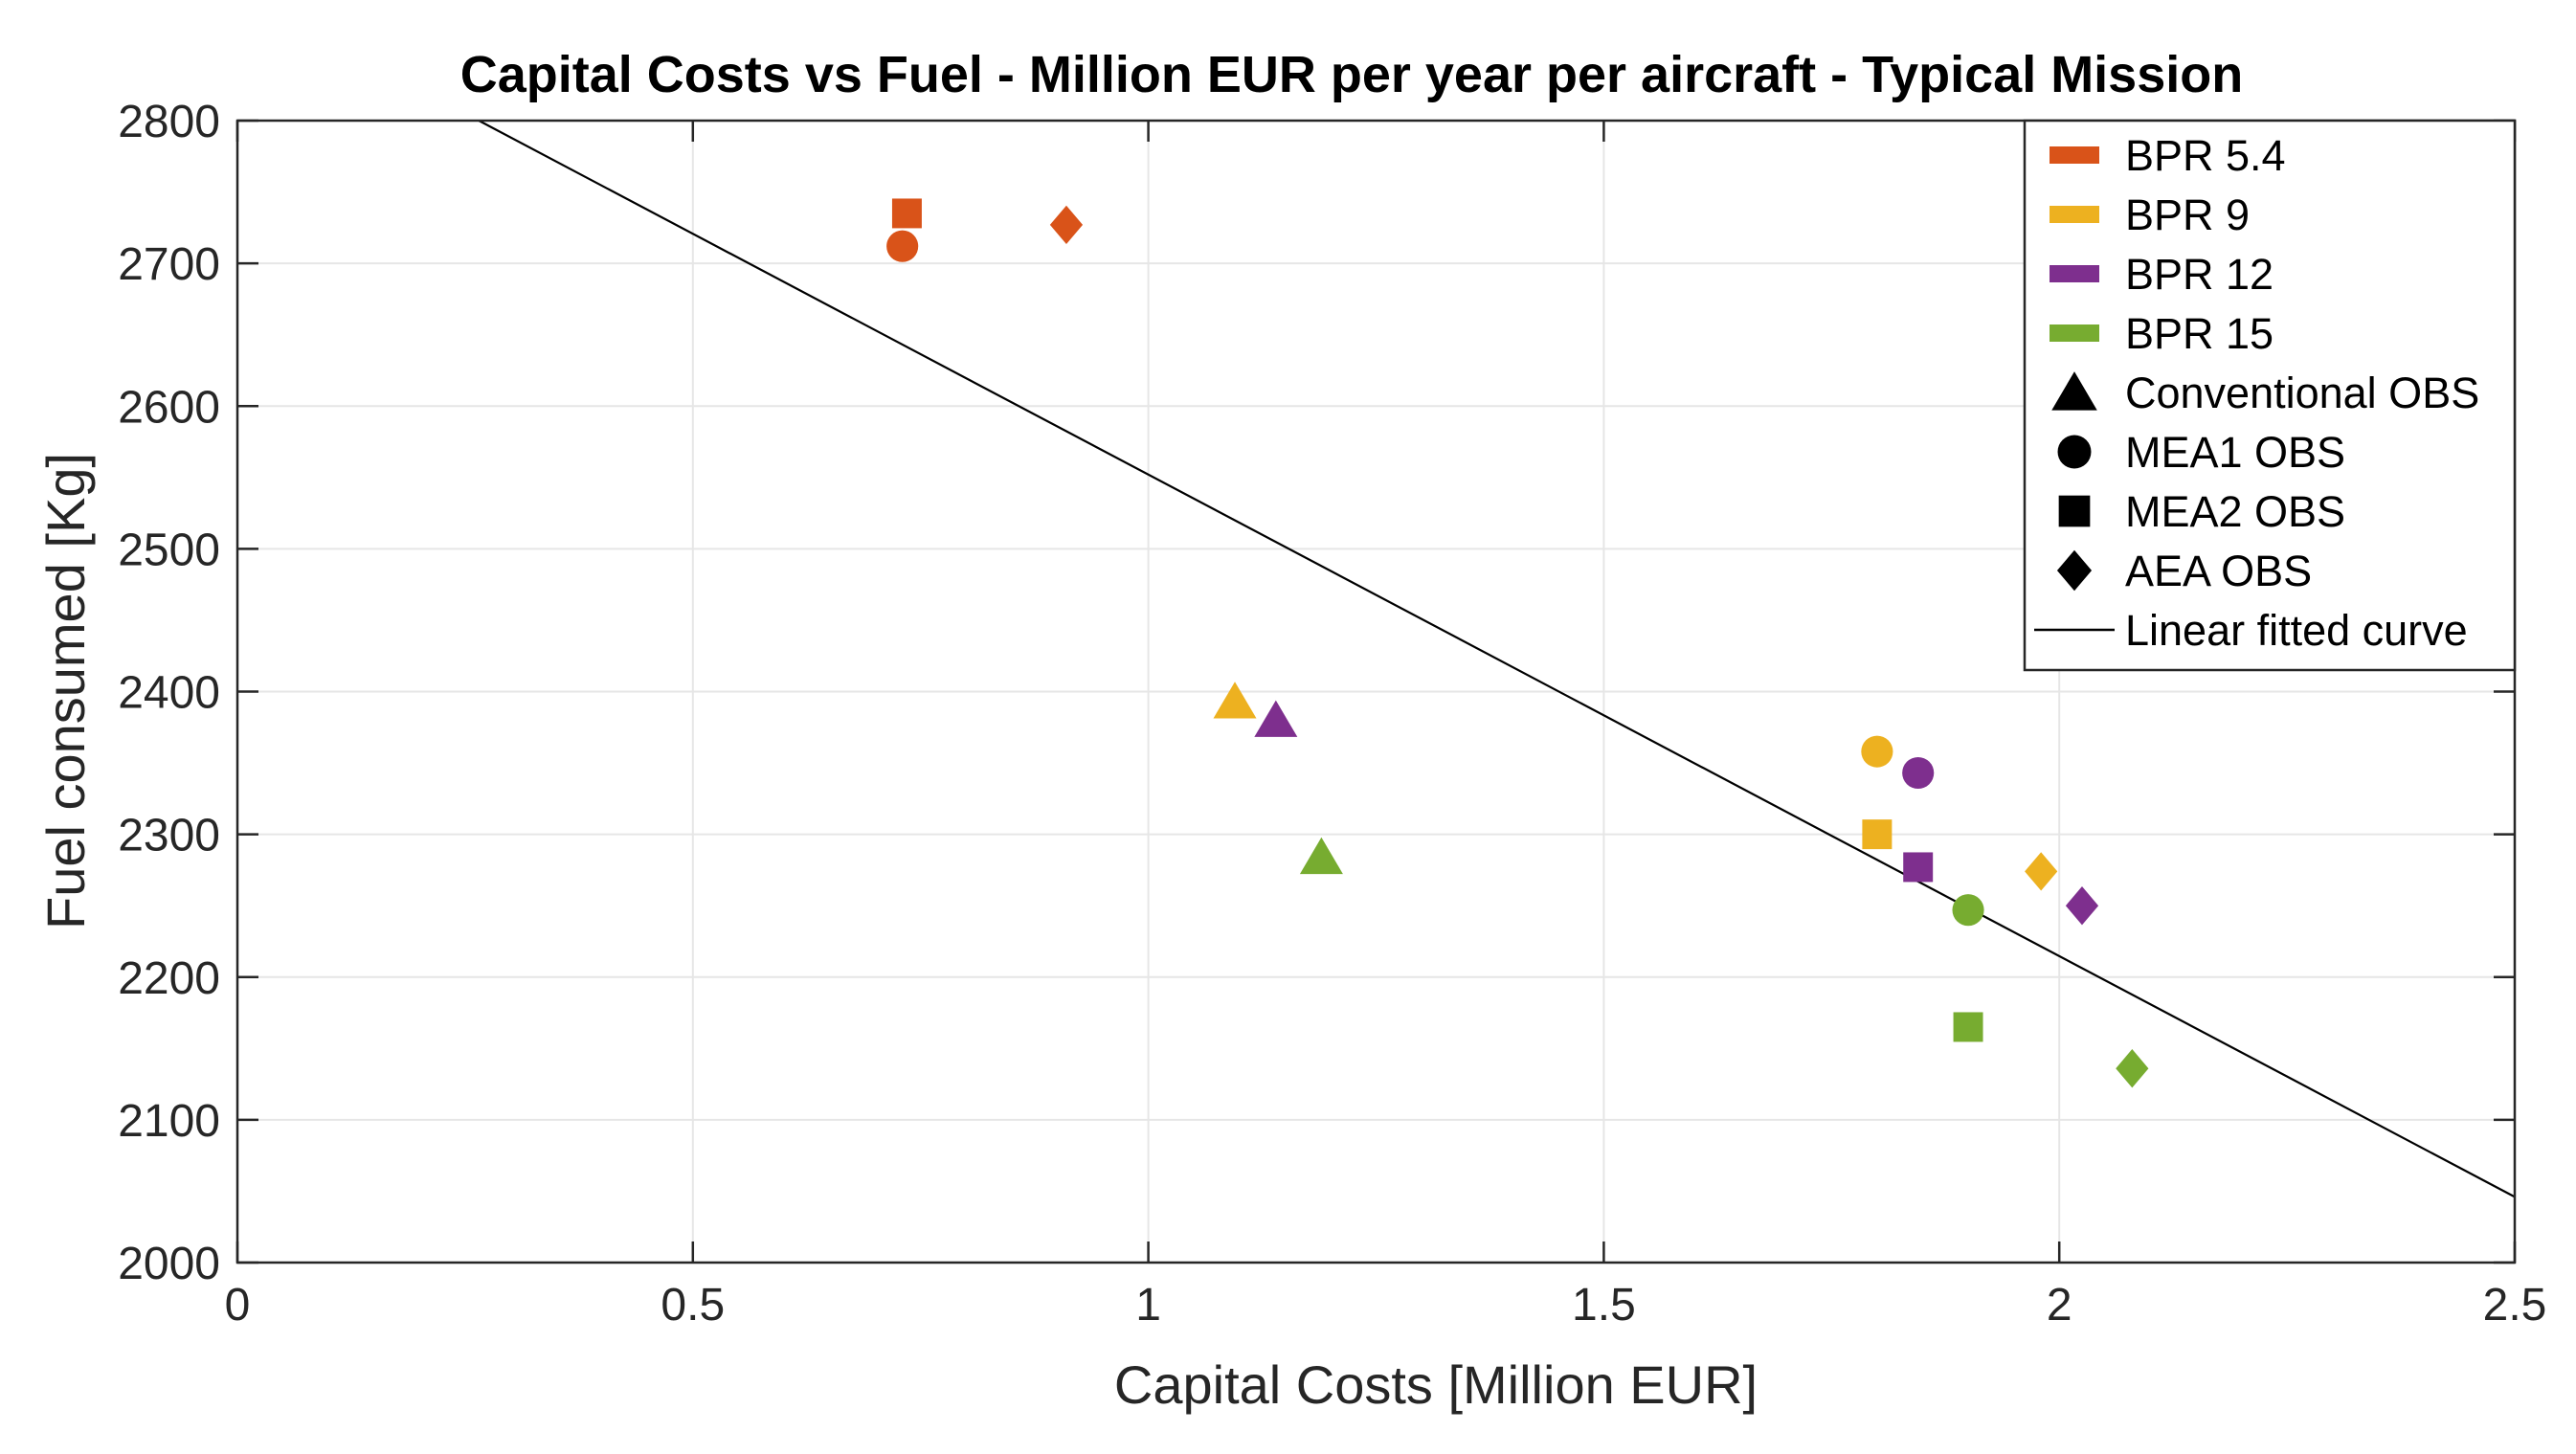 The image size is (2576, 1454). What do you see at coordinates (169, 978) in the screenshot?
I see `y-tick-label: 2200` at bounding box center [169, 978].